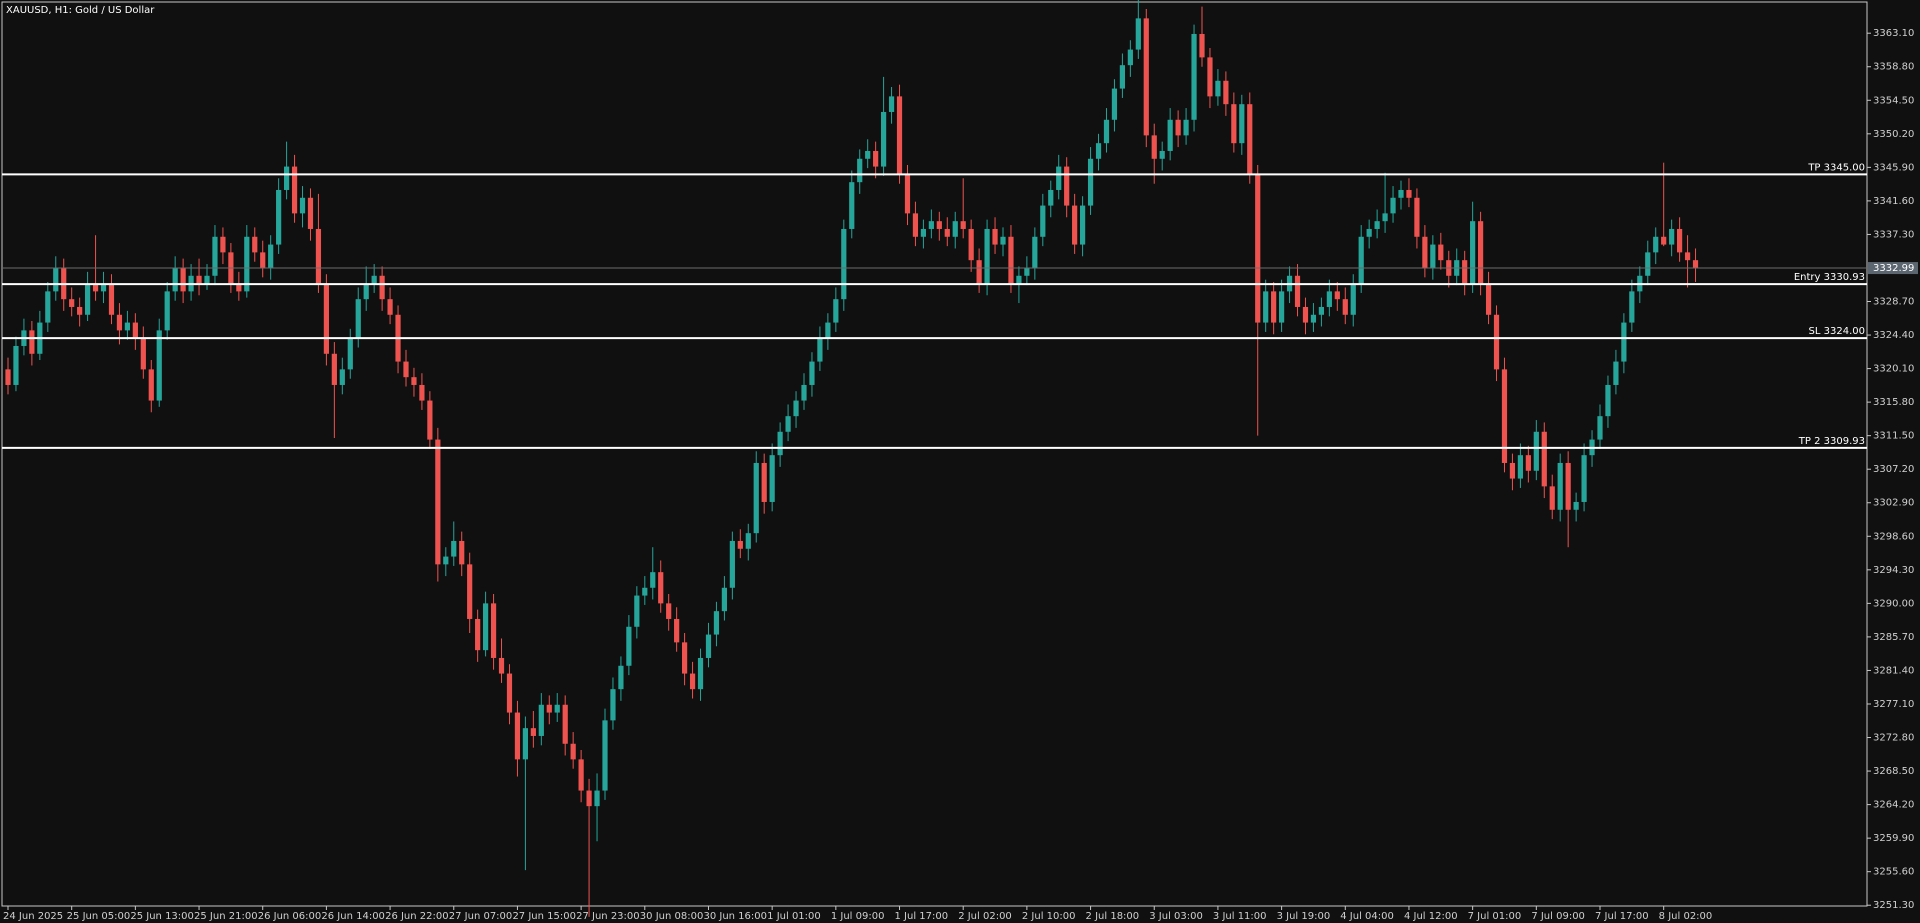  Describe the element at coordinates (290, 916) in the screenshot. I see `x-tick-label: 26 Jun 06:00` at that location.